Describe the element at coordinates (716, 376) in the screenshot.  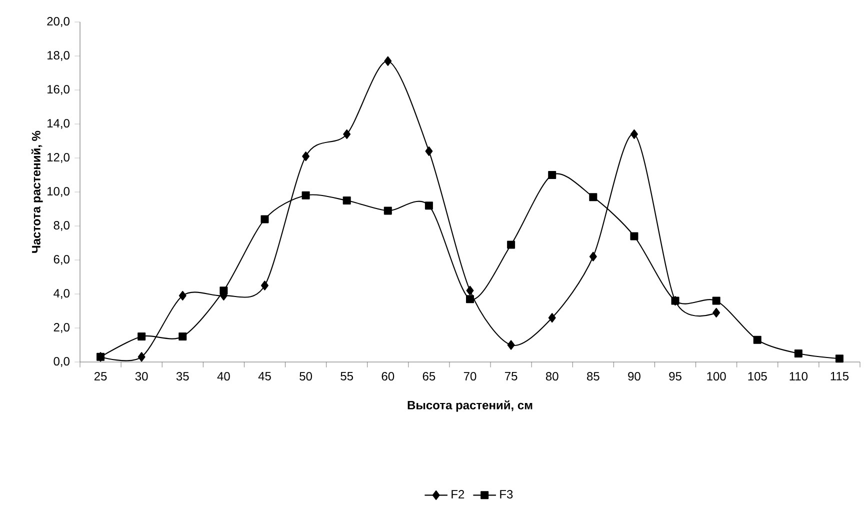
I see `x-tick-label: 100` at that location.